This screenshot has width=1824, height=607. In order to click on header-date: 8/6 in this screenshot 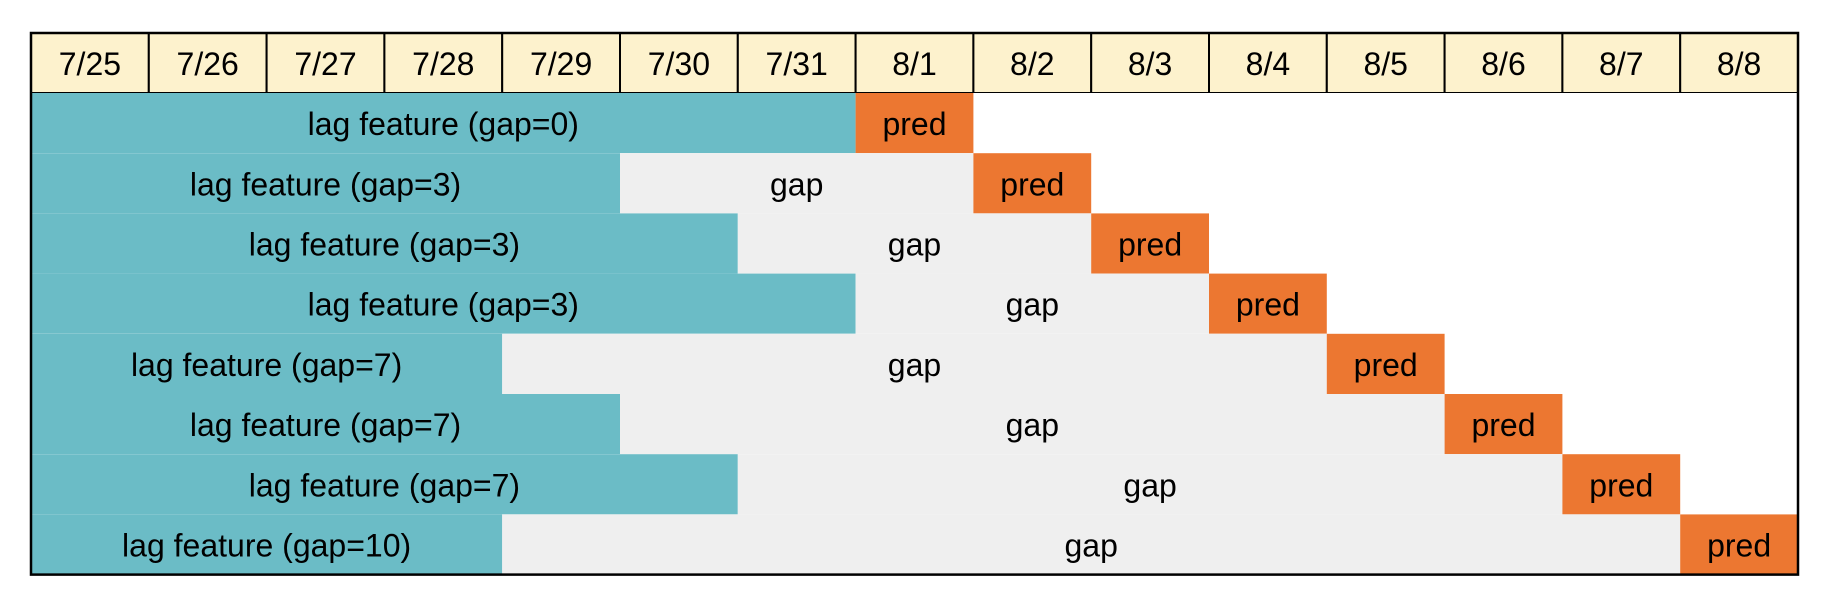, I will do `click(1503, 64)`.